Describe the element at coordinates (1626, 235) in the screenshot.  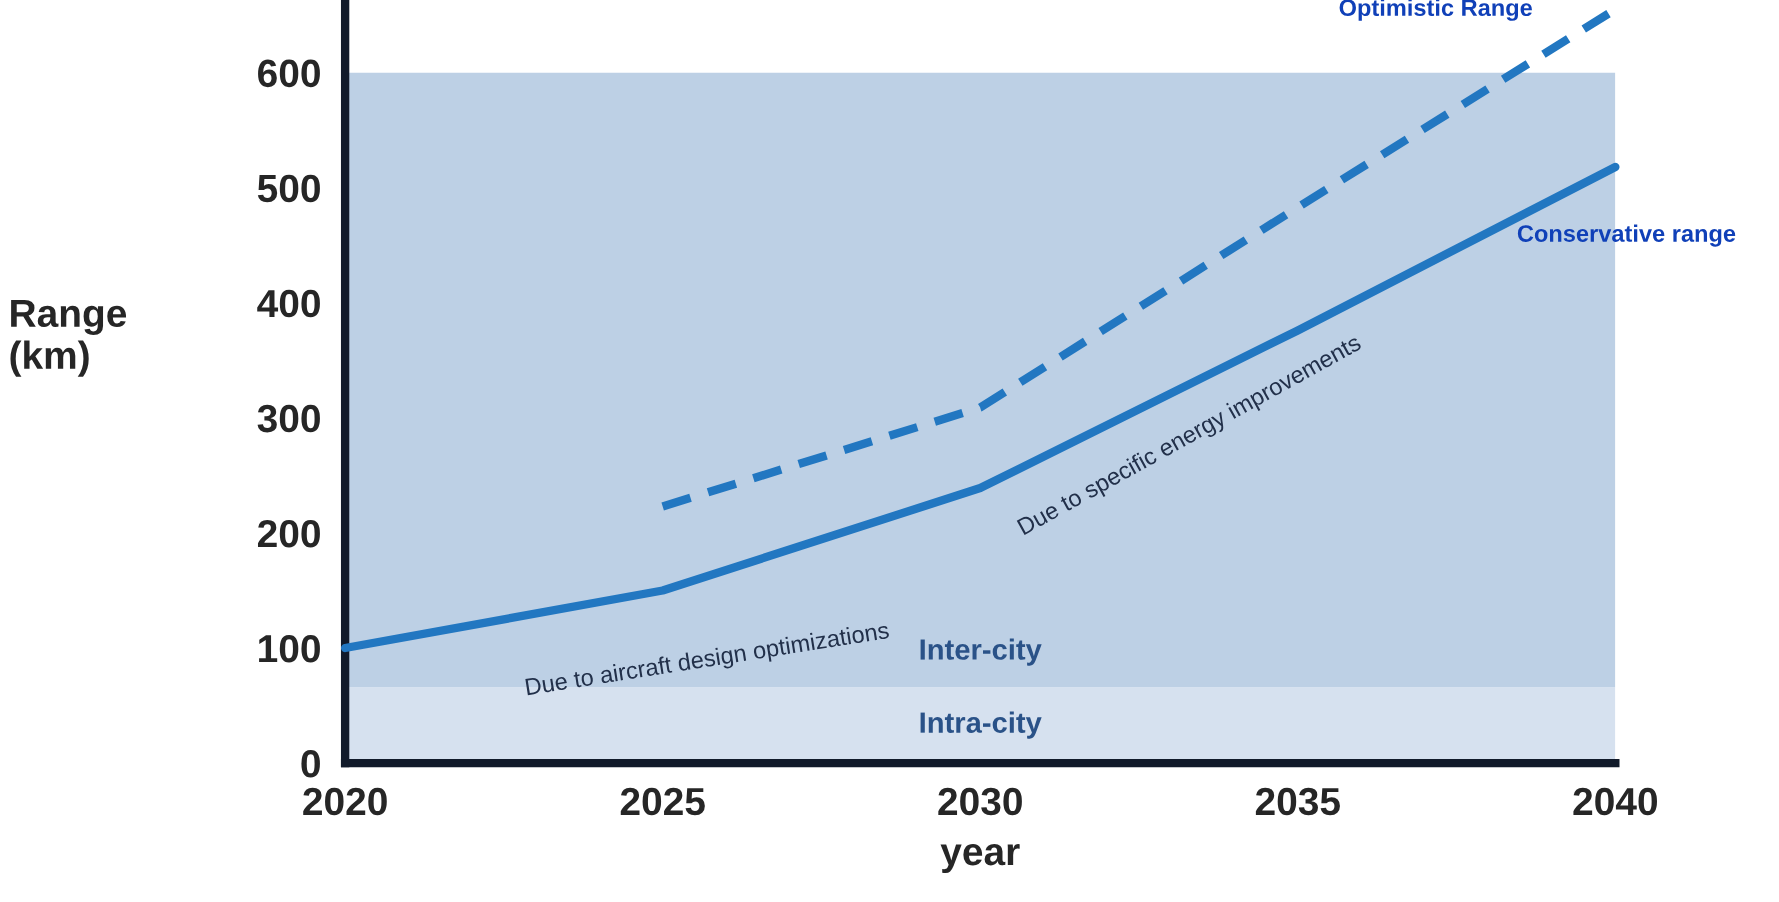
I see `series-label: Conservative range` at that location.